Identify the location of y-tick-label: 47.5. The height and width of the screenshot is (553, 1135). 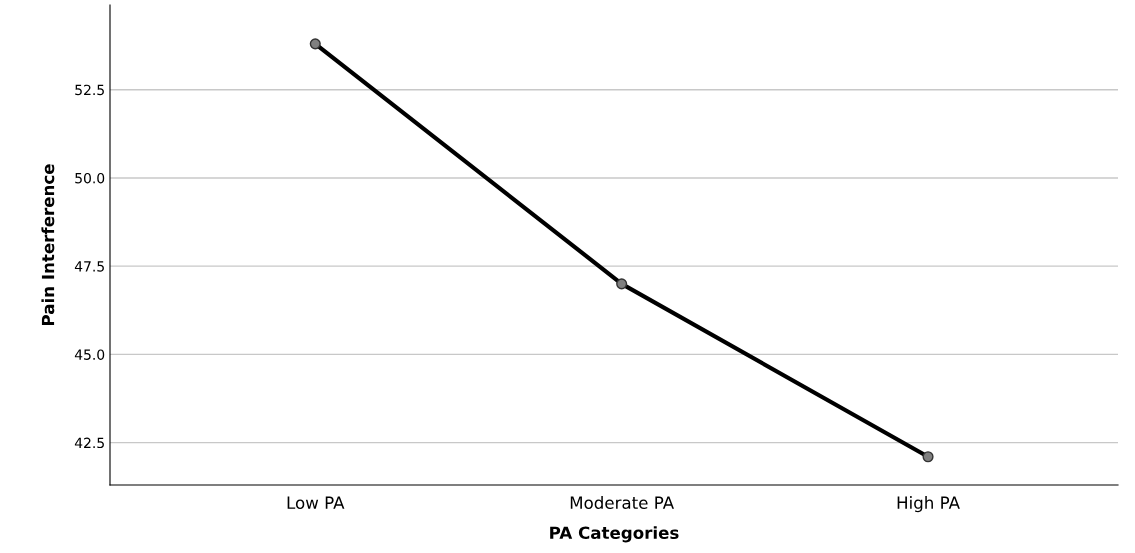
(89, 266).